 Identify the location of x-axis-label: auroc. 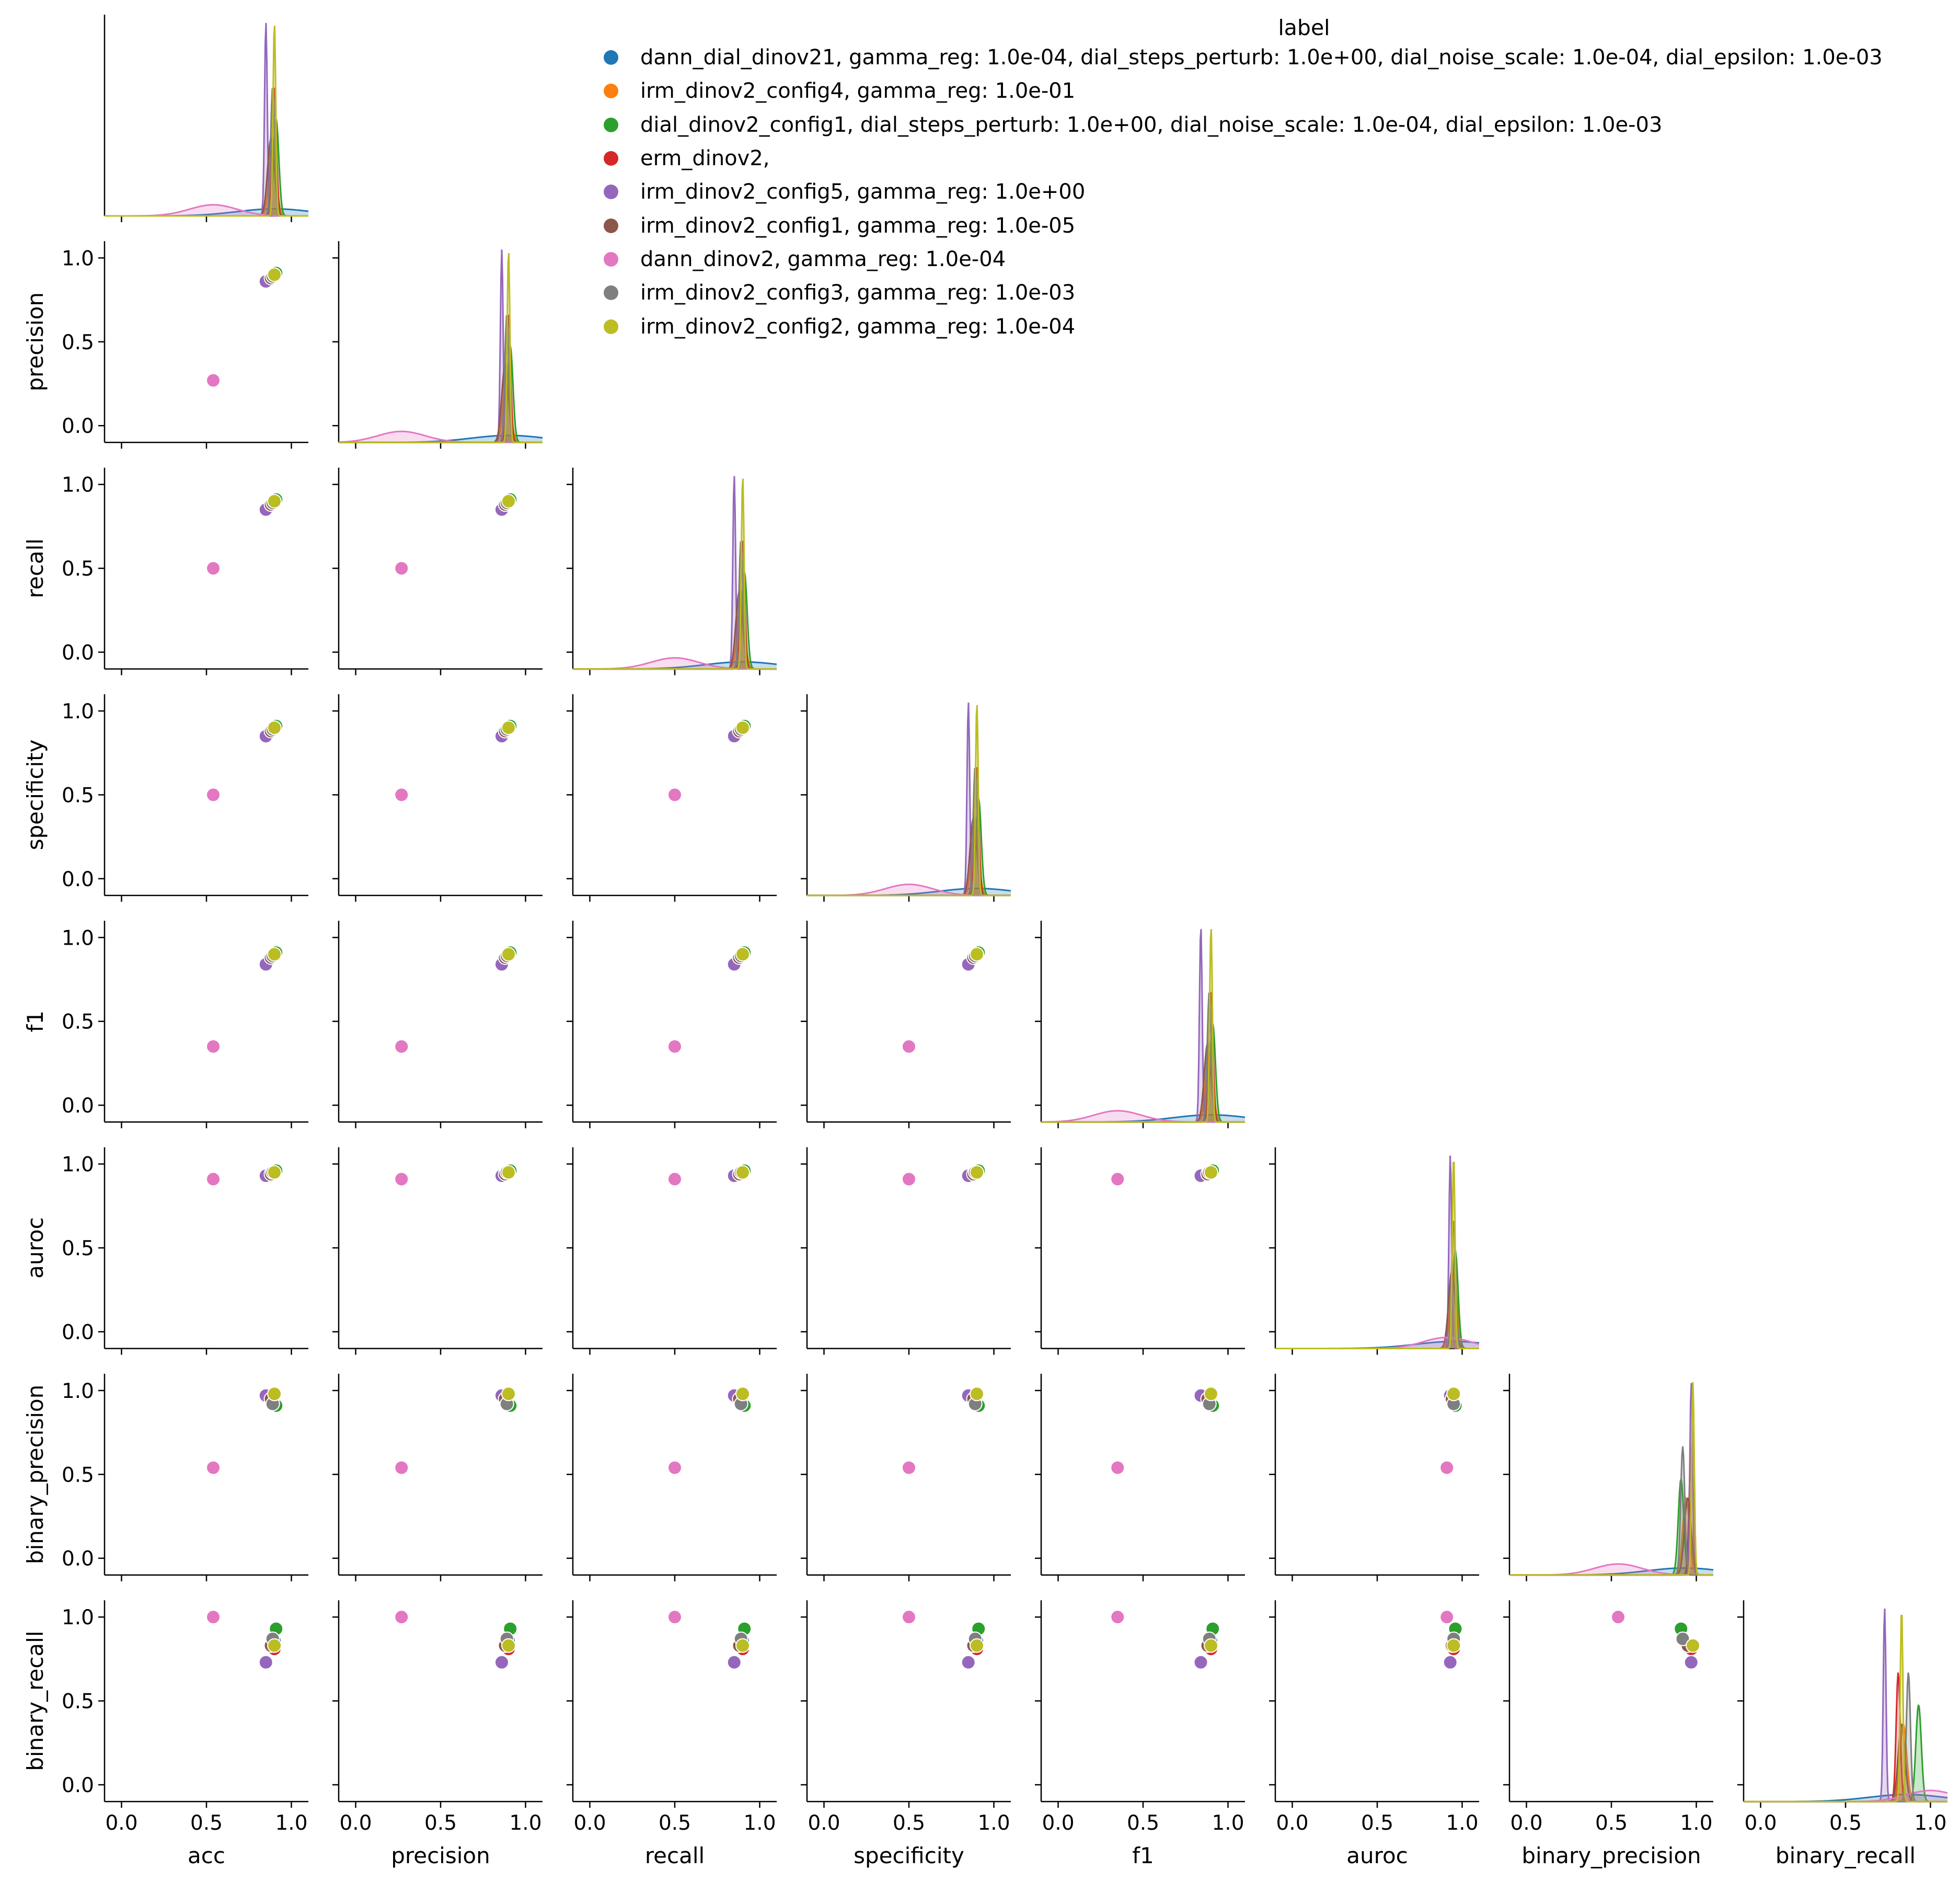
(1377, 1855).